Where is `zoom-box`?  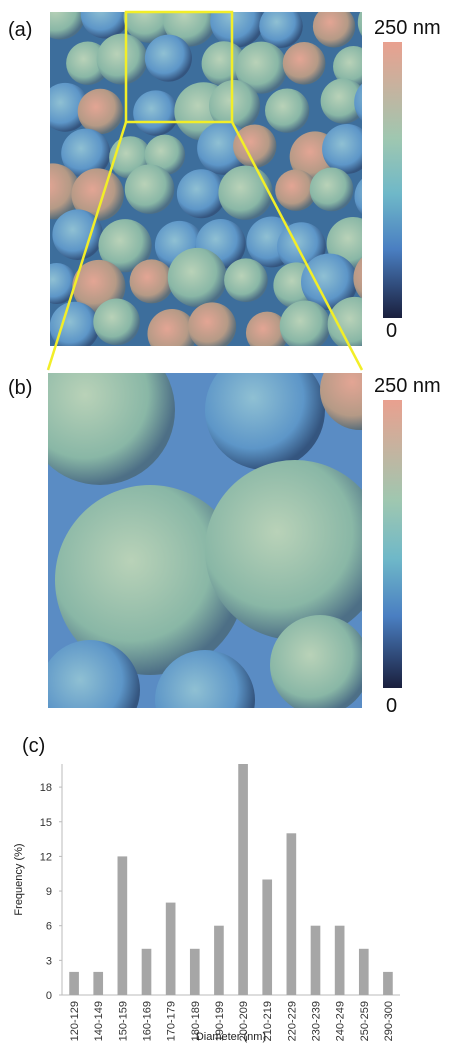 zoom-box is located at coordinates (179, 67).